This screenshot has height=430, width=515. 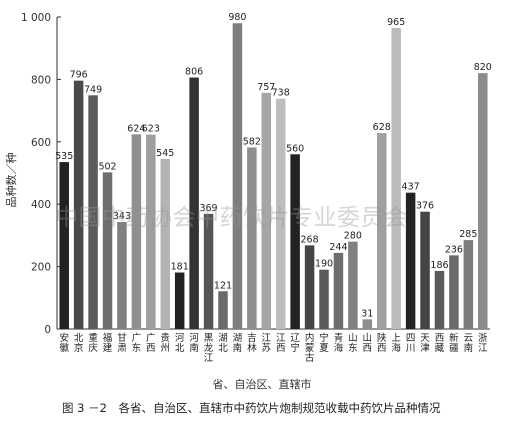 What do you see at coordinates (483, 67) in the screenshot?
I see `data-label: 820` at bounding box center [483, 67].